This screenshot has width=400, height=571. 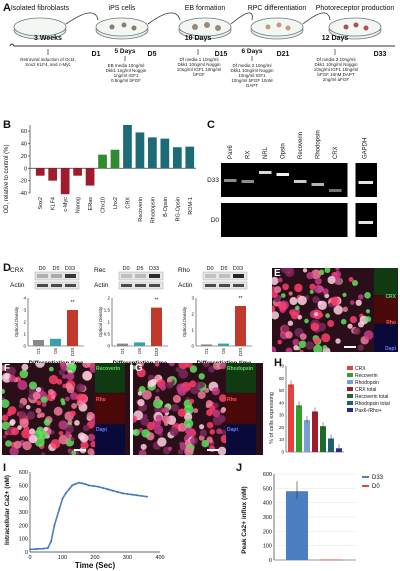 I want to click on gel-d0-gapdh, so click(x=366, y=220).